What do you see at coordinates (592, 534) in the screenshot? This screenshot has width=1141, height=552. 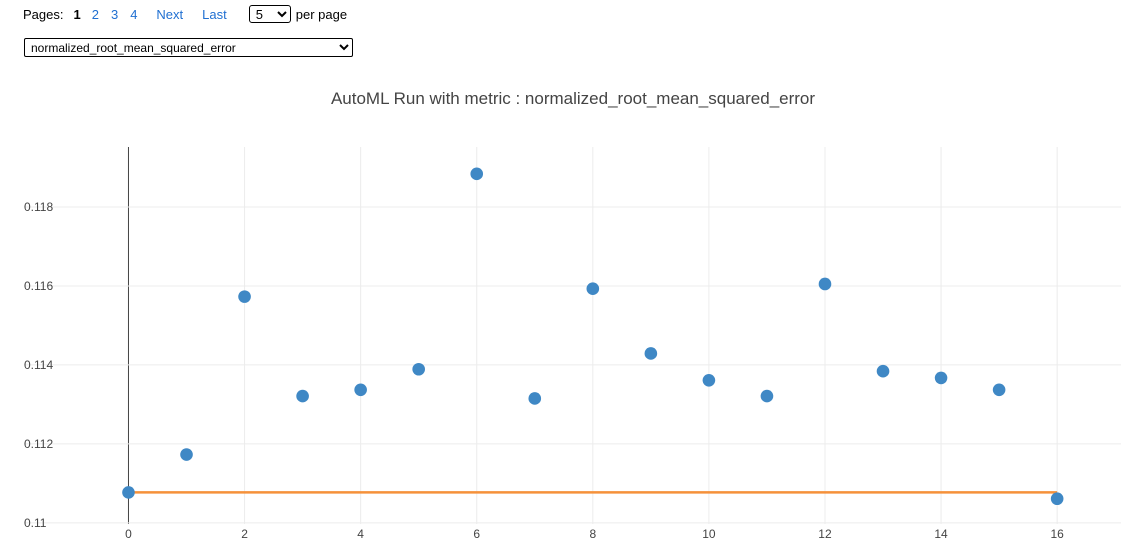 I see `x-tick-label: 8` at bounding box center [592, 534].